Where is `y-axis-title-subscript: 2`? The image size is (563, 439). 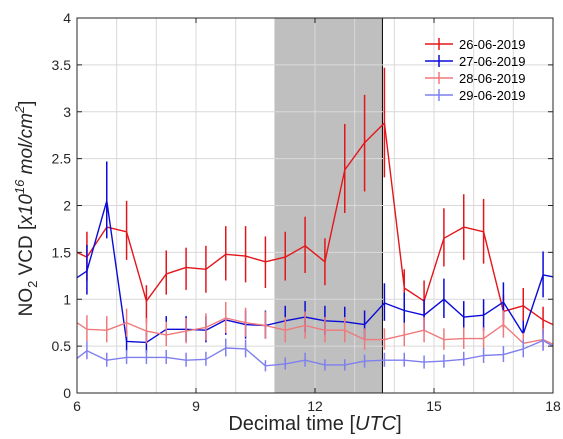 y-axis-title-subscript: 2 is located at coordinates (32, 284).